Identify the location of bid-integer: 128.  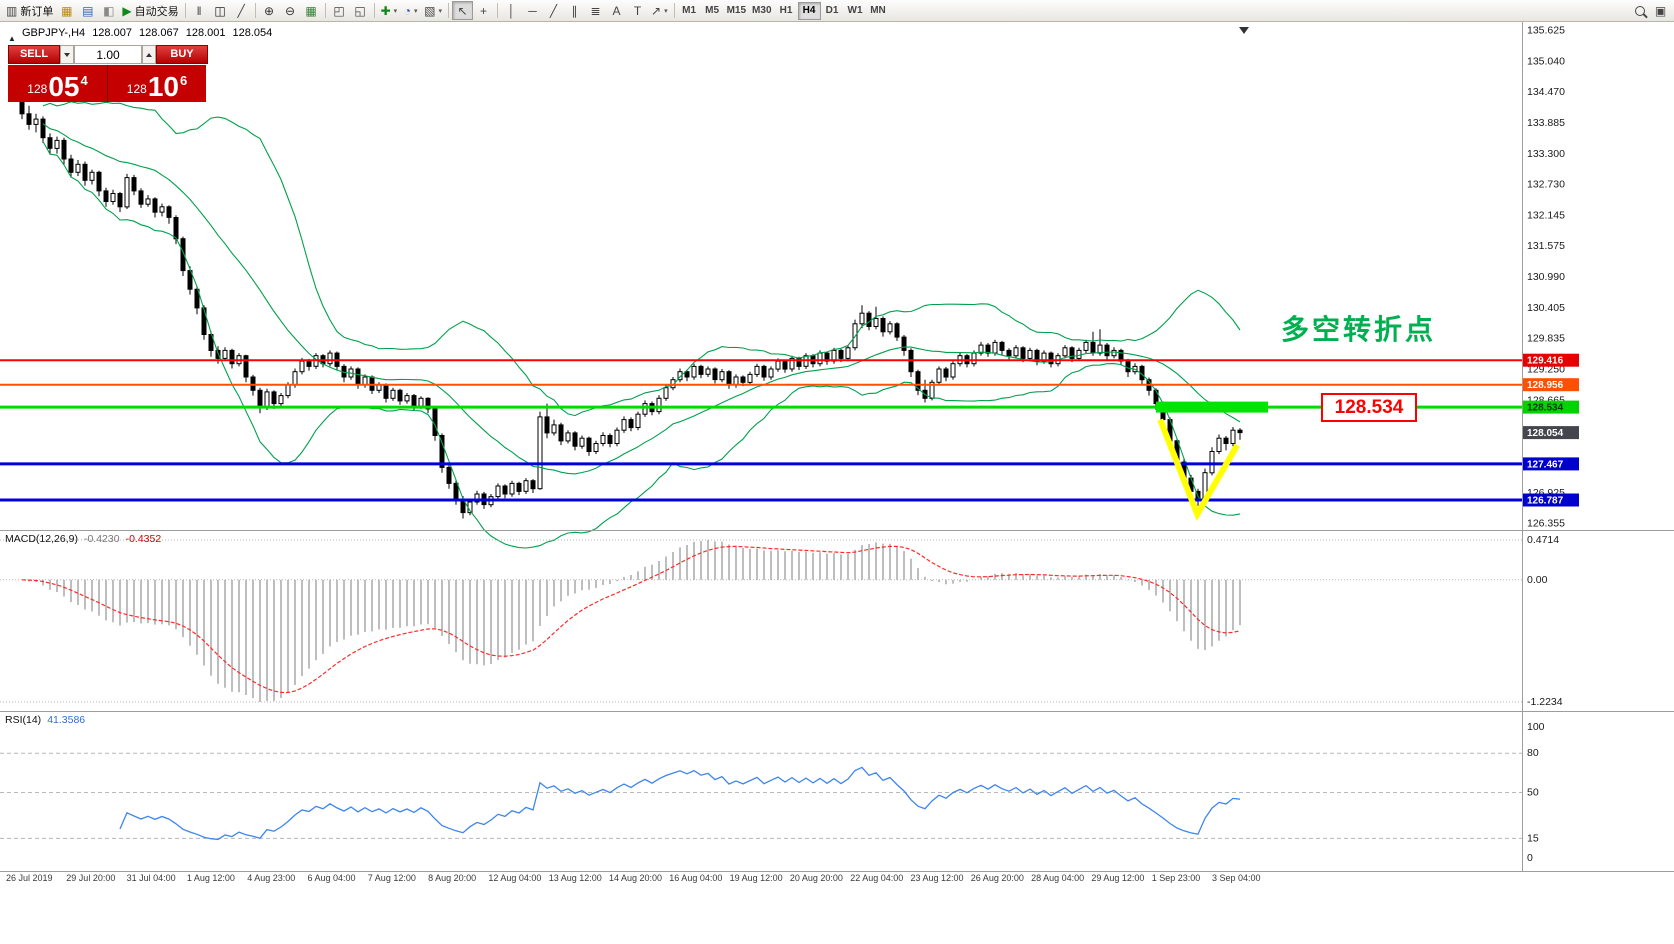
(37, 89).